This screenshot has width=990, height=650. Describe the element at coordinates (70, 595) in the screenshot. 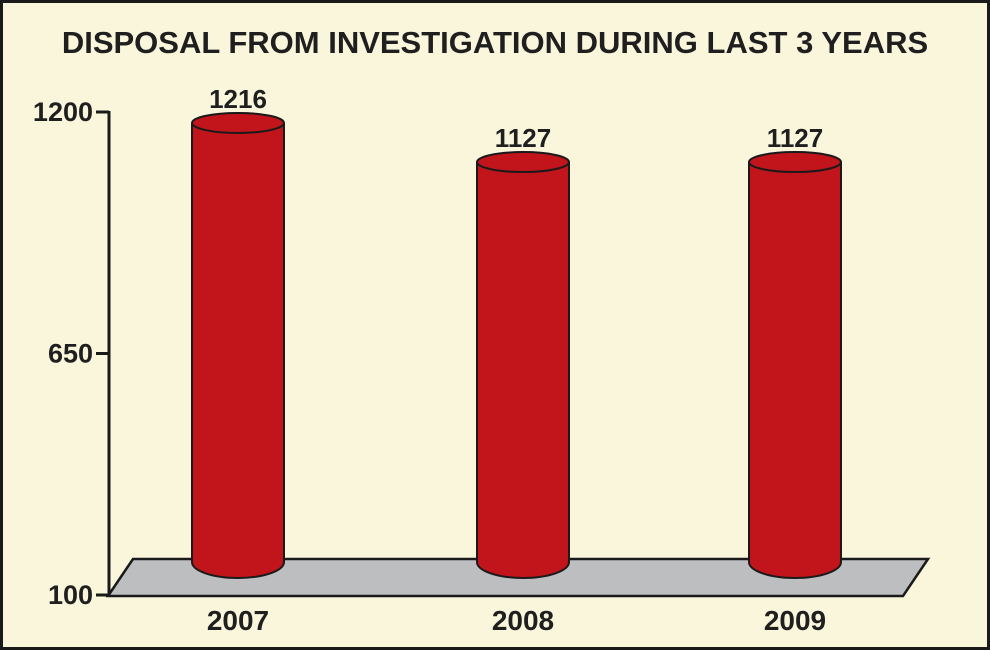

I see `y-axis-tick-label: 100` at that location.